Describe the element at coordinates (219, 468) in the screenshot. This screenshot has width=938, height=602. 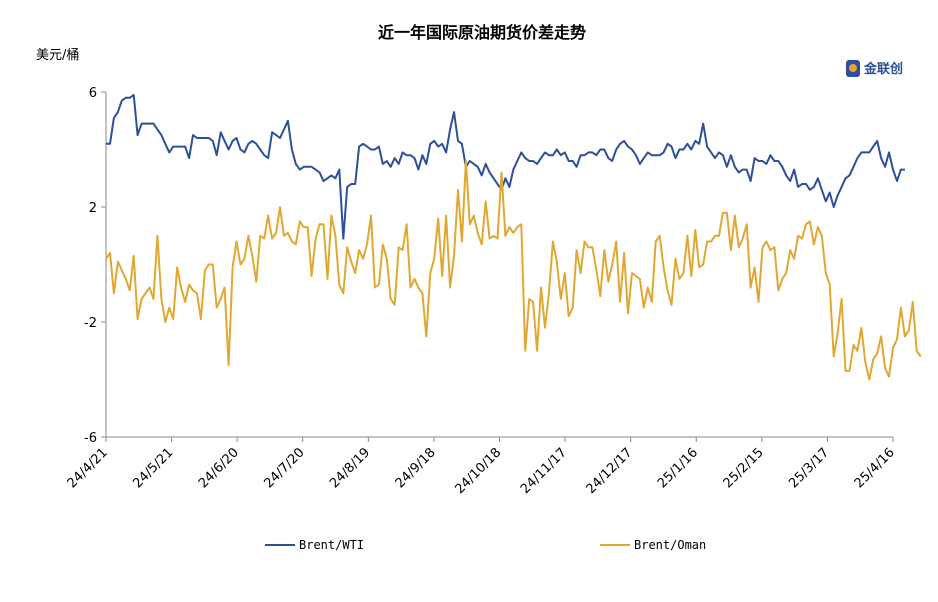
I see `x-tick-label: 24/6/20` at that location.